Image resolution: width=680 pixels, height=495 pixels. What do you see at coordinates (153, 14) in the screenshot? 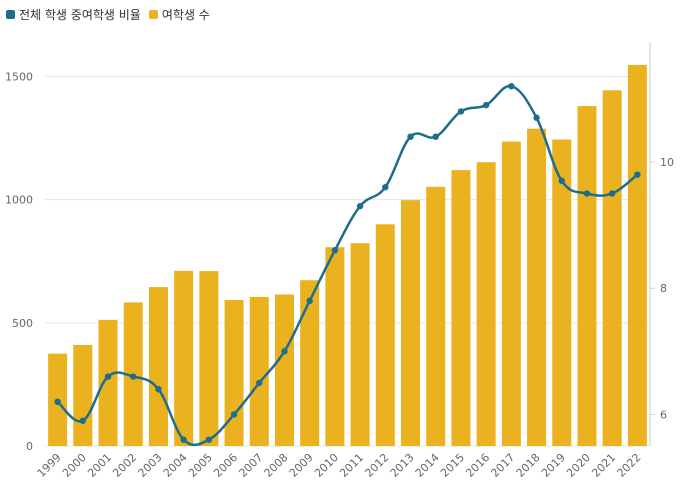
I see `legend-swatch-bar` at bounding box center [153, 14].